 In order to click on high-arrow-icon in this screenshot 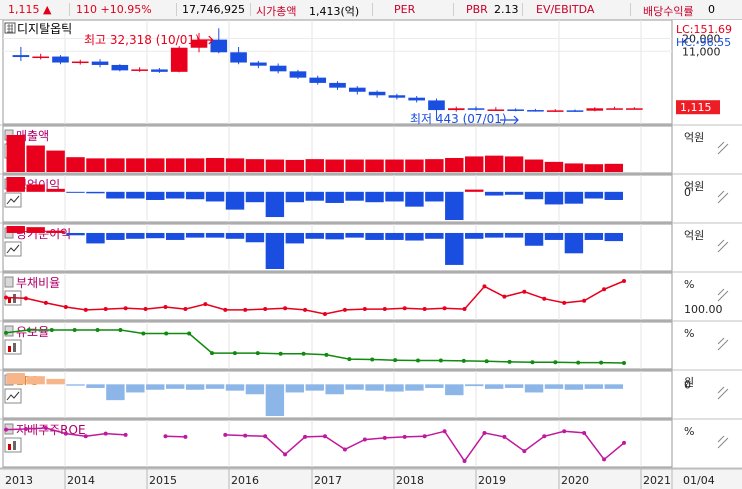, I will do `click(206, 40)`.